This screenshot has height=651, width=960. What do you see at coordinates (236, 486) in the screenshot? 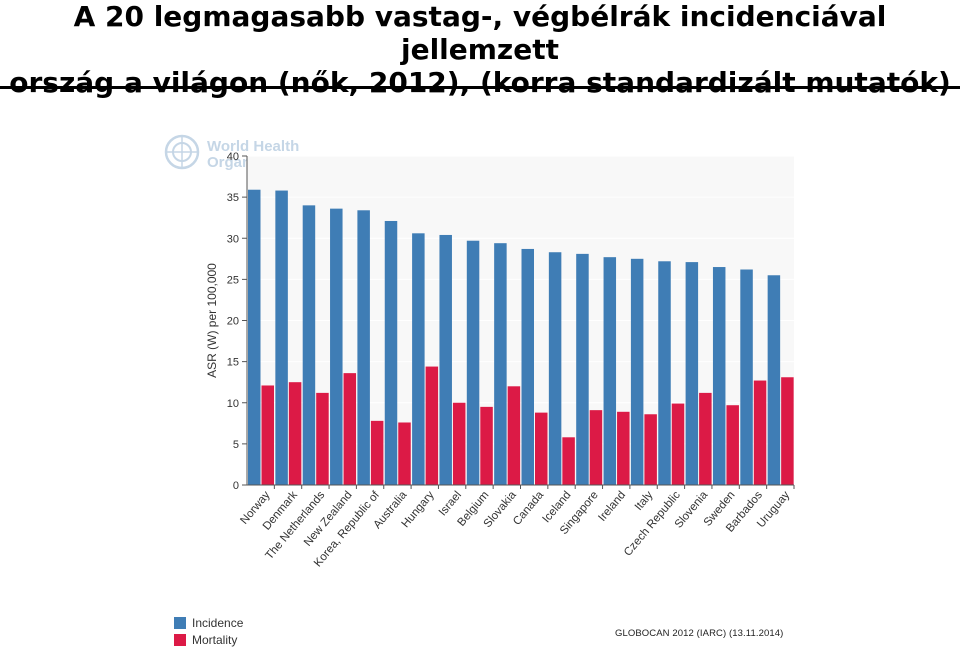
I see `y-tick-label: 0` at bounding box center [236, 486].